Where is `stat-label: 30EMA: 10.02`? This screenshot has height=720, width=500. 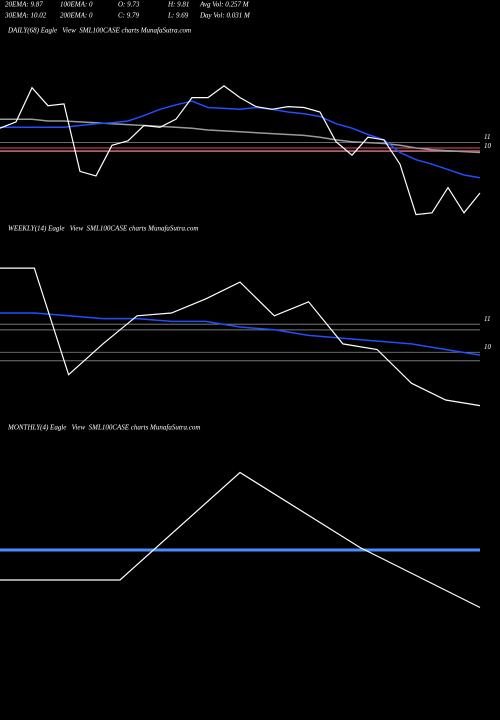 stat-label: 30EMA: 10.02 is located at coordinates (25, 16).